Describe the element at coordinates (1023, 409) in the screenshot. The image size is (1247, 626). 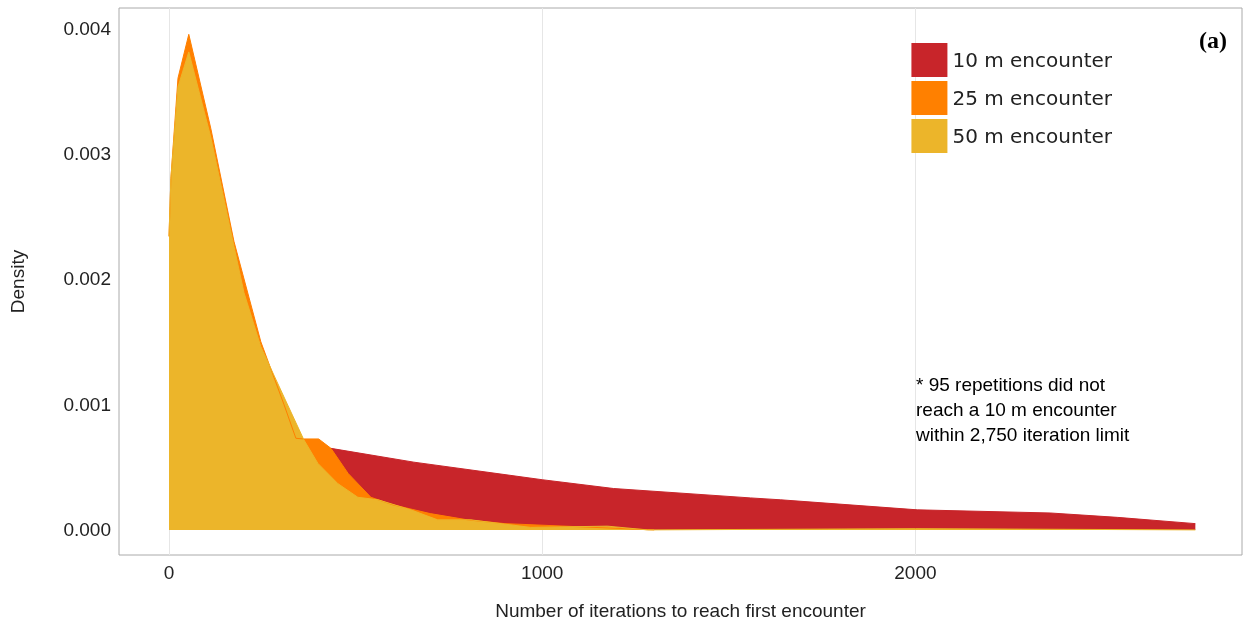
I see `annotation: * 95 repetitions did not reach a 10 m encounter within 2,750 iteration limit` at that location.